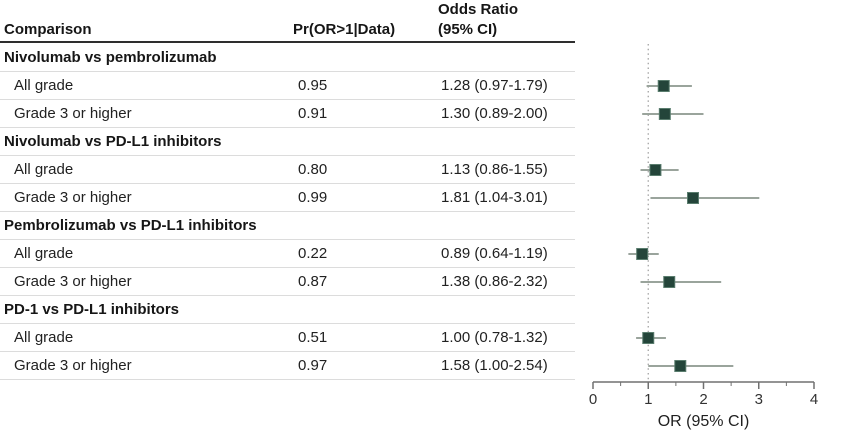  Describe the element at coordinates (703, 399) in the screenshot. I see `x-axis-tick-label: 2` at that location.